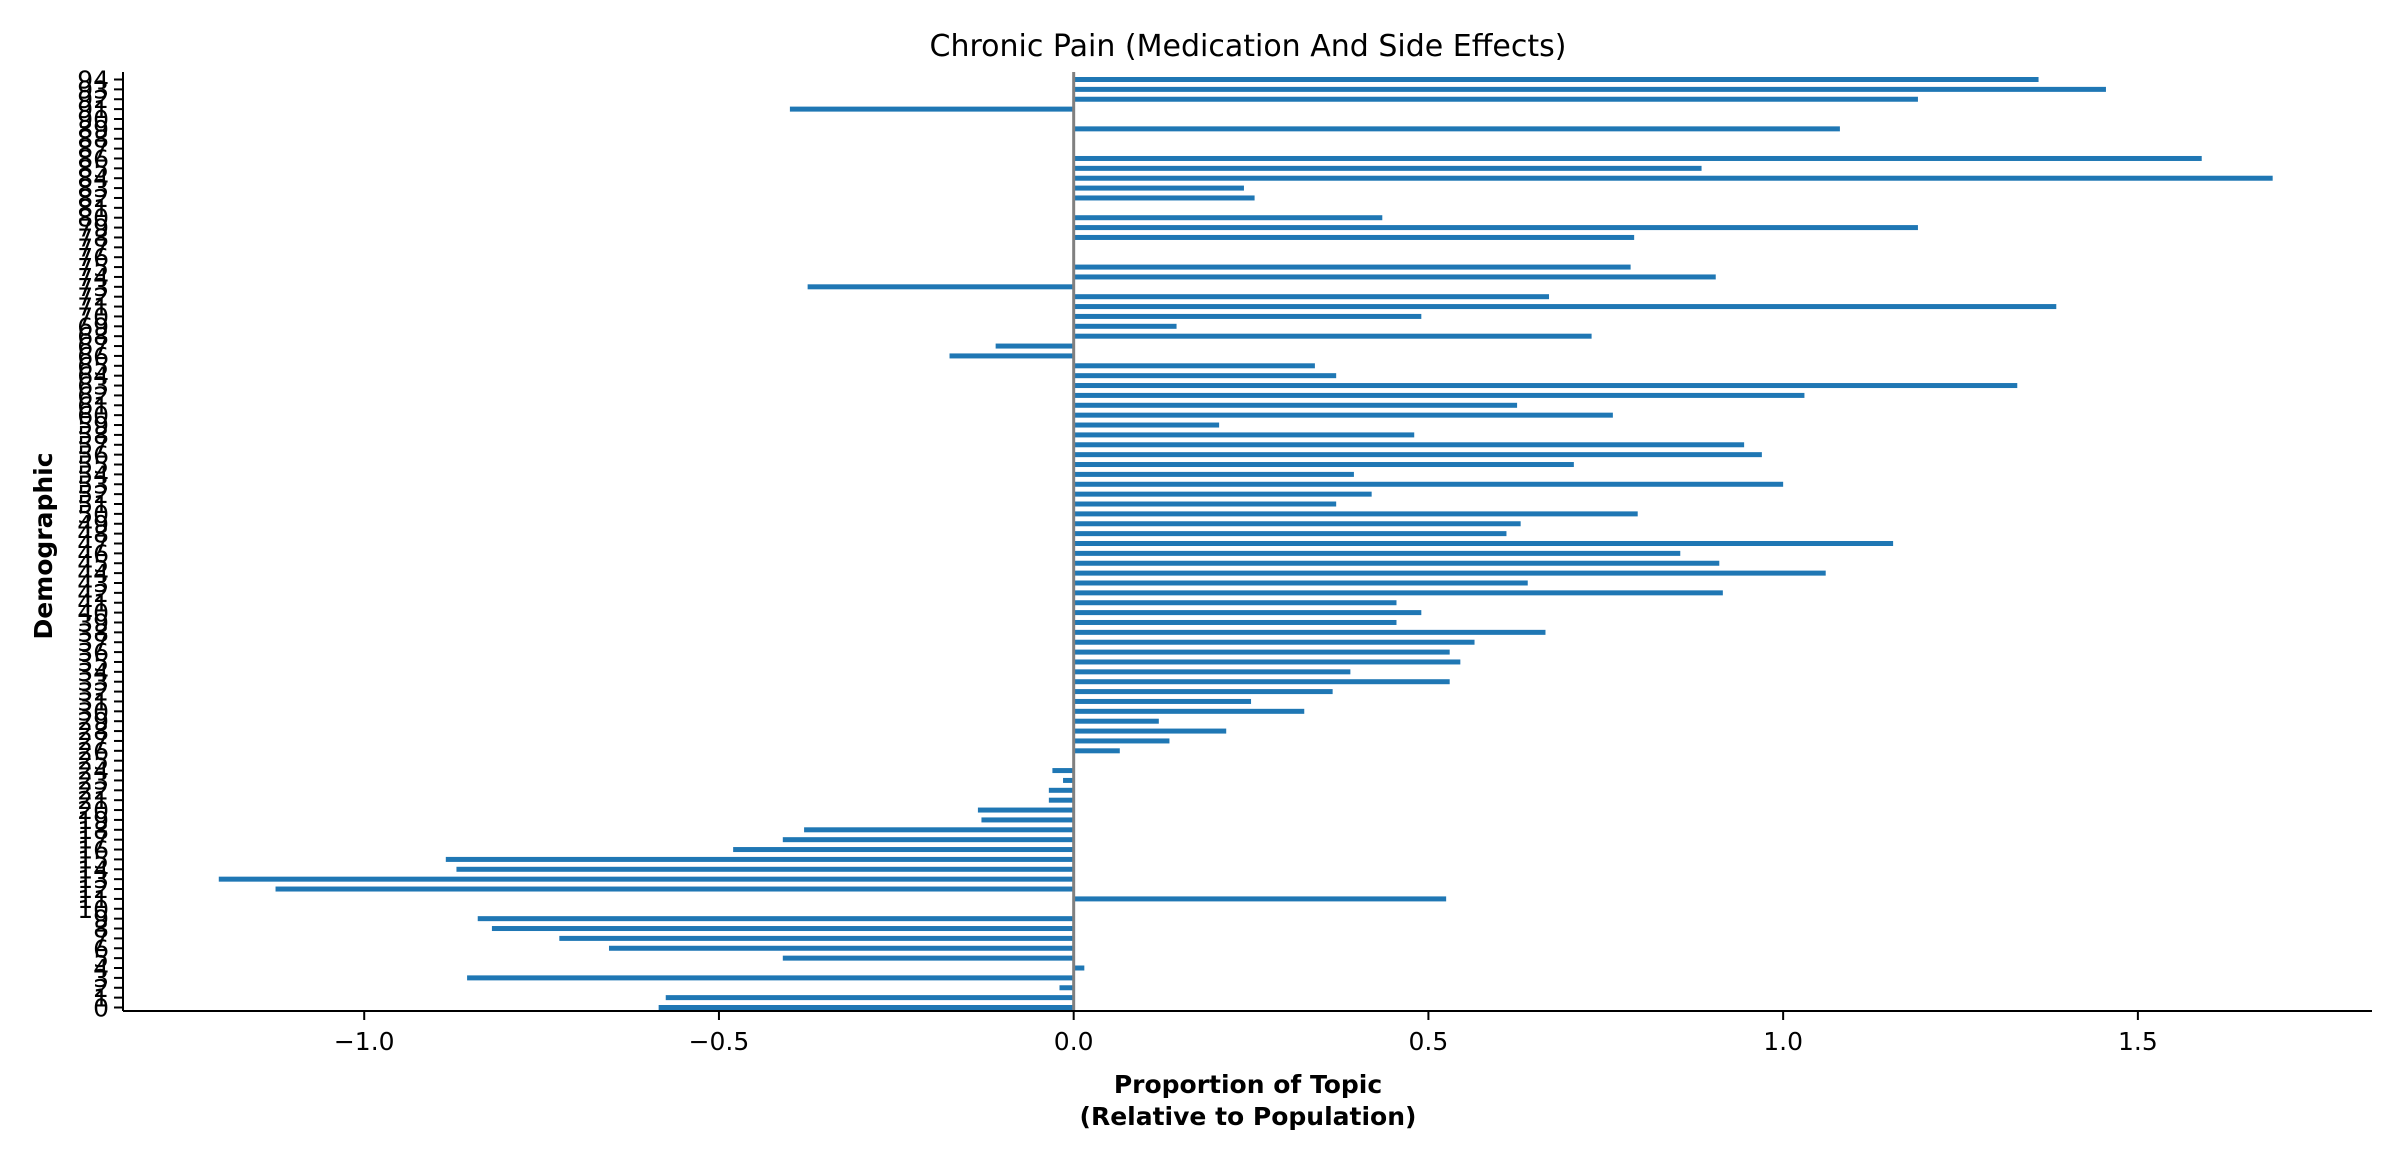 This screenshot has width=2400, height=1160. What do you see at coordinates (2138, 1041) in the screenshot?
I see `x-tick-label: 1.5` at bounding box center [2138, 1041].